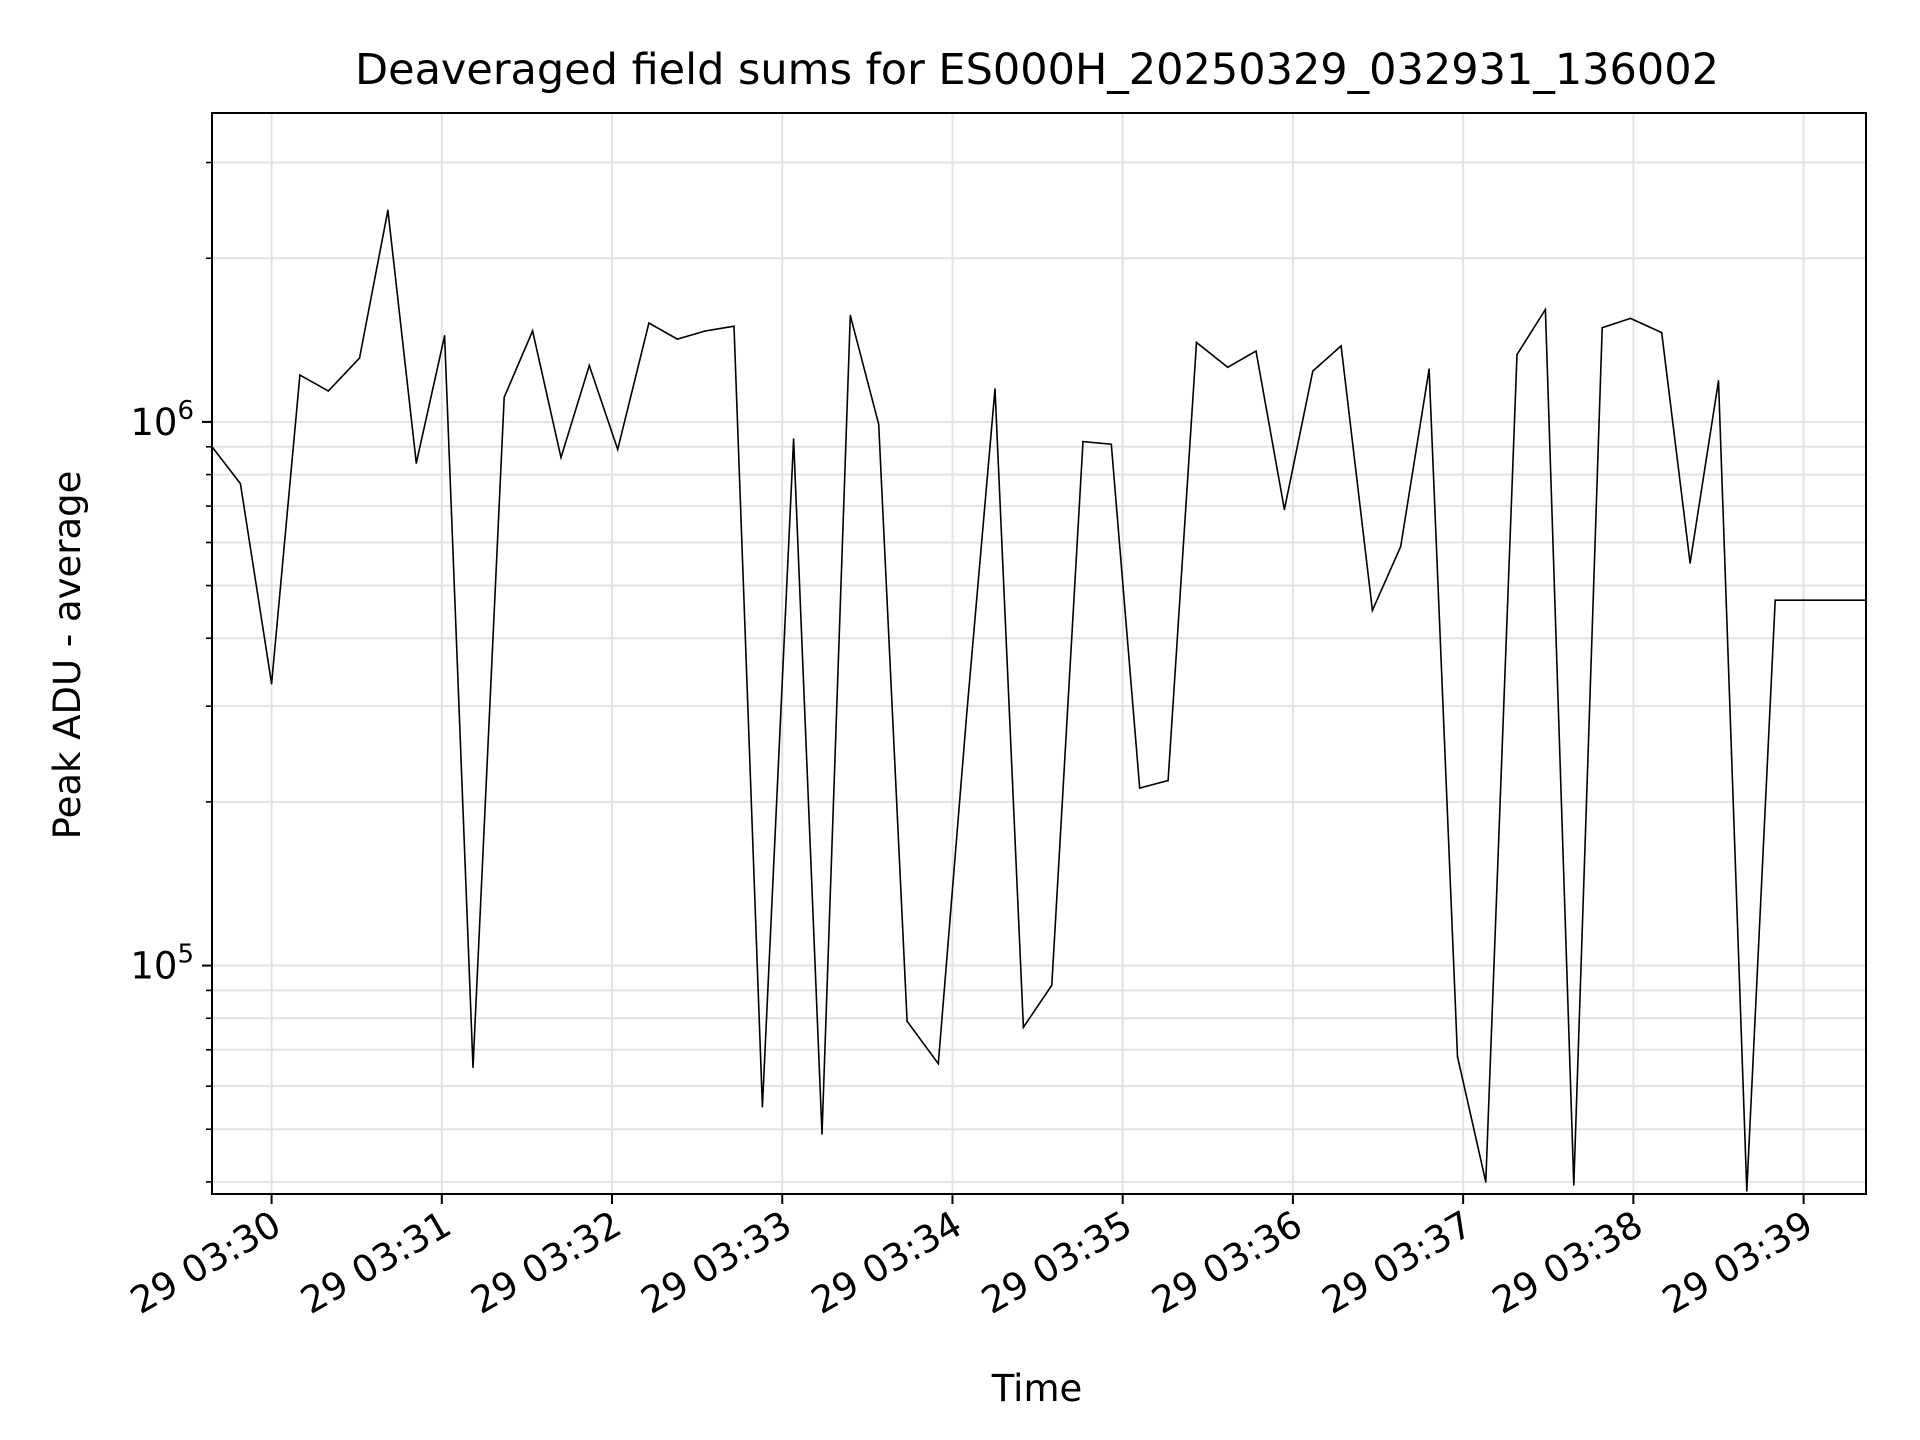 The width and height of the screenshot is (1920, 1440). Describe the element at coordinates (185, 955) in the screenshot. I see `y-tick-exponent: 5` at that location.